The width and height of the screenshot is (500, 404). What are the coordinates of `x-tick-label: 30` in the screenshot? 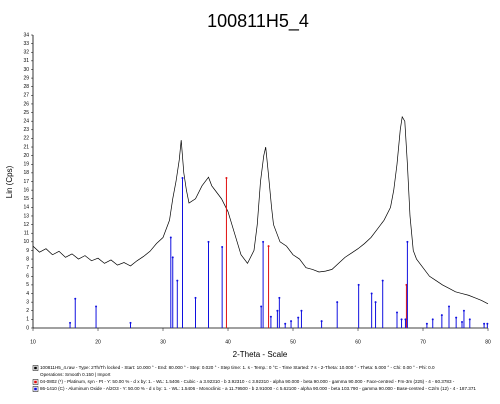 It's located at (163, 342).